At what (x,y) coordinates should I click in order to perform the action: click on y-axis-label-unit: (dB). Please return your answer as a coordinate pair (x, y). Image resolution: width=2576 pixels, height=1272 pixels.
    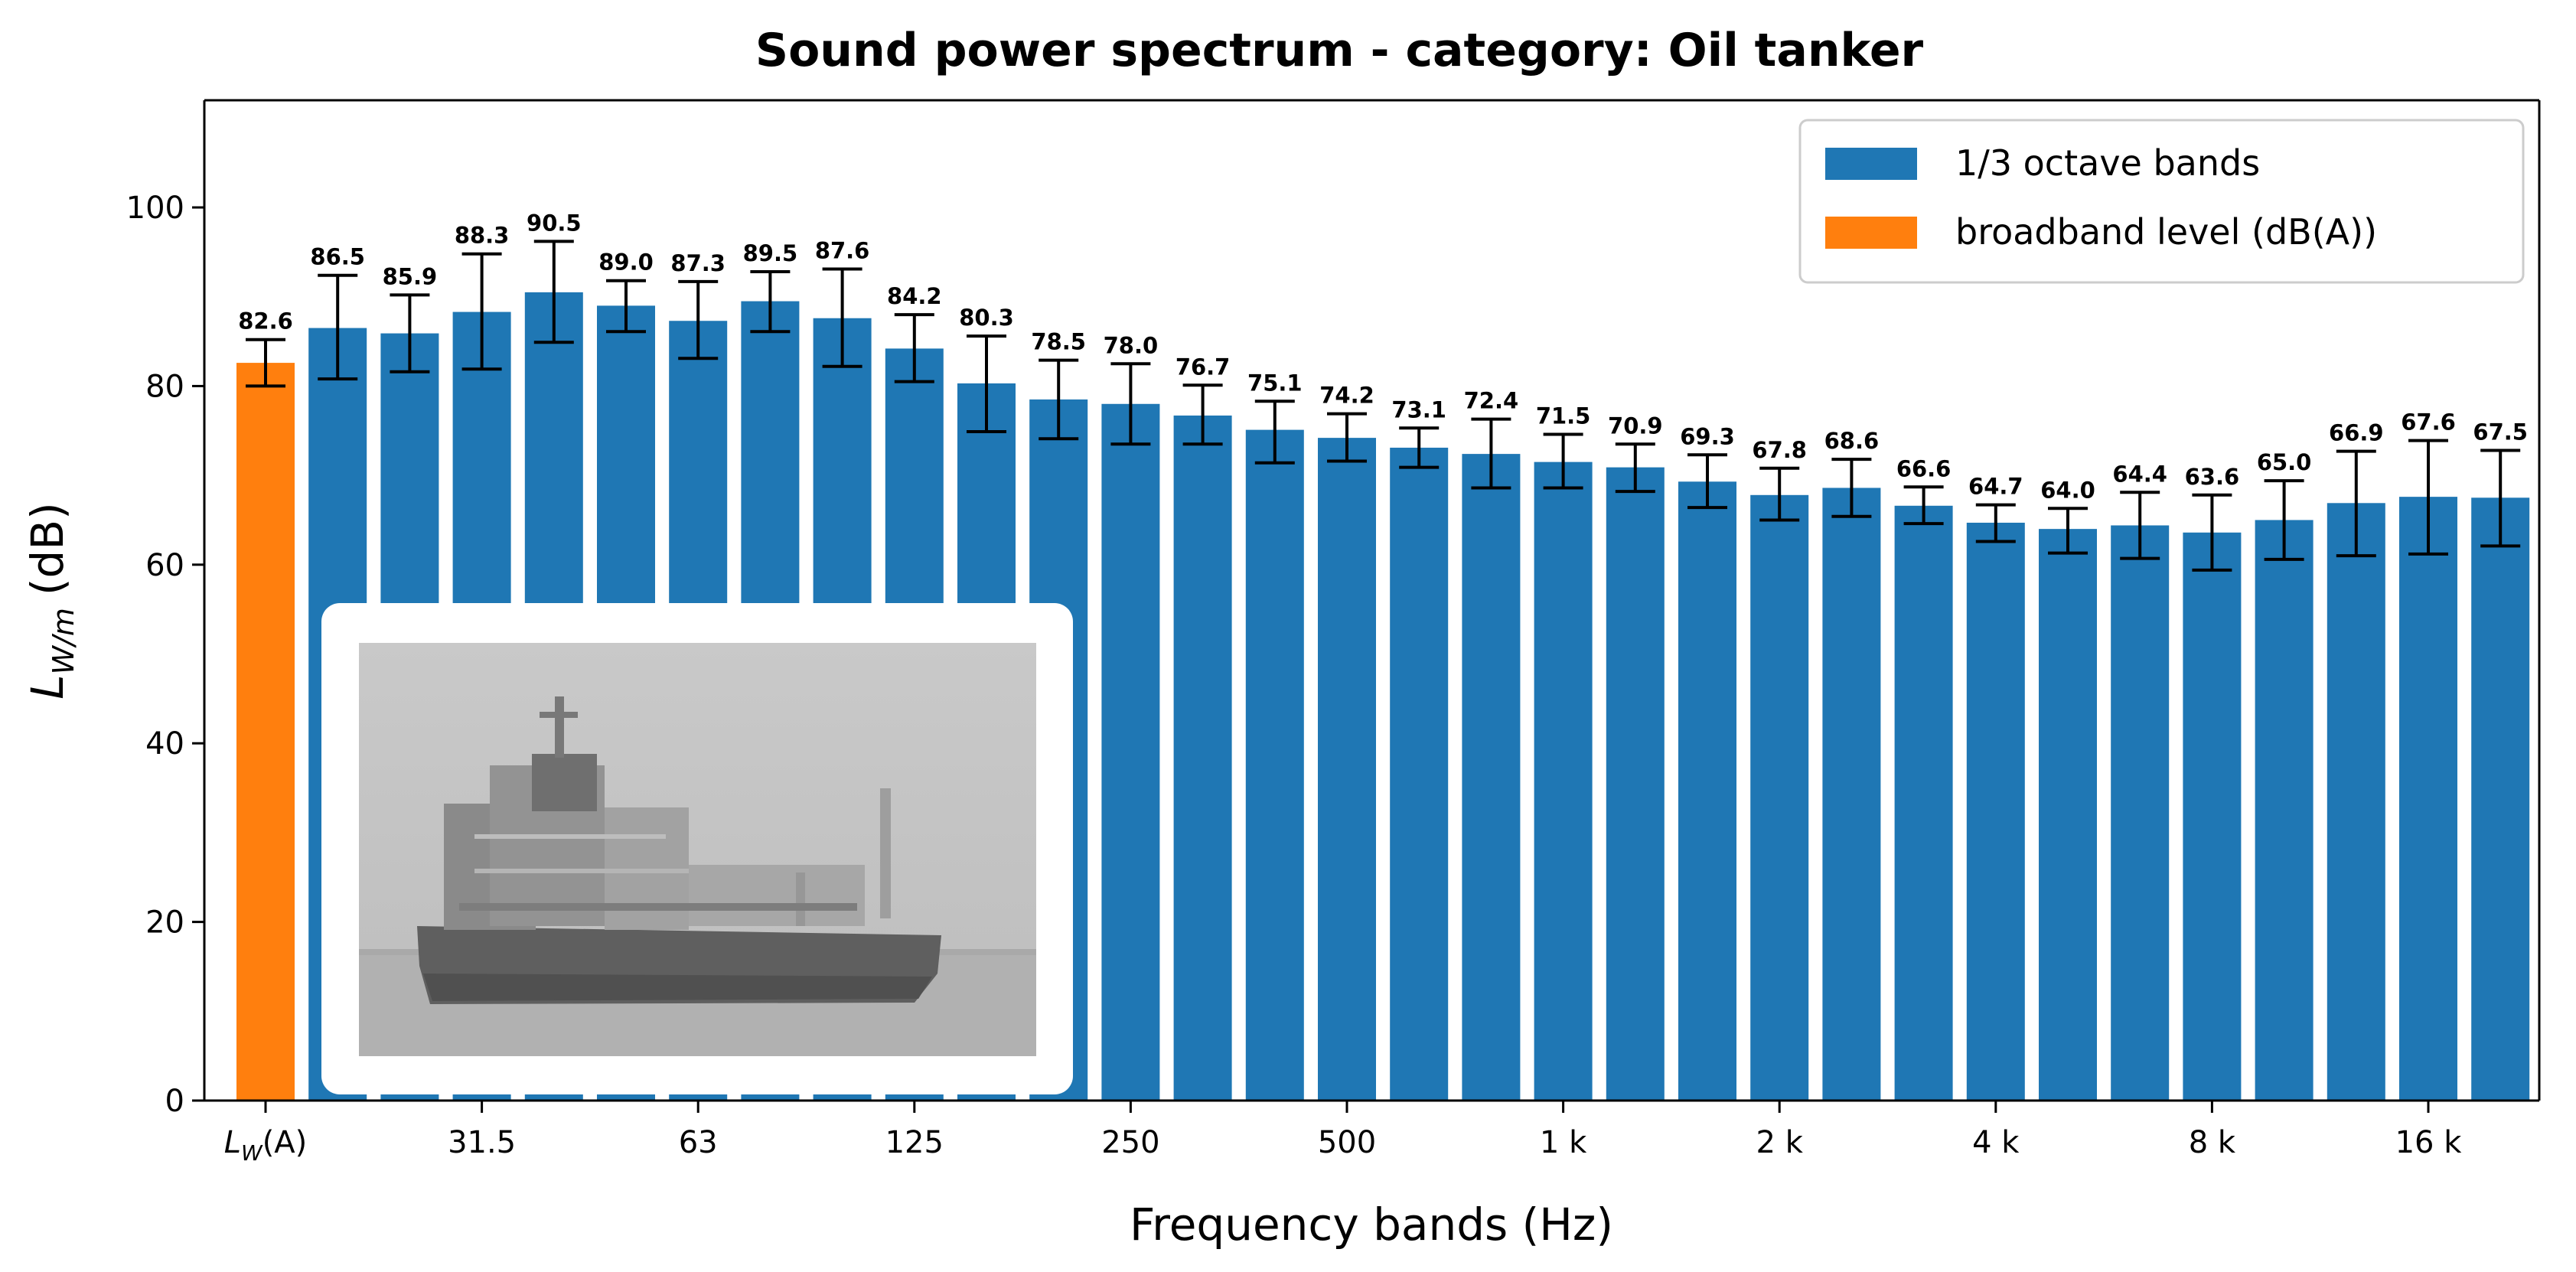
    Looking at the image, I should click on (47, 548).